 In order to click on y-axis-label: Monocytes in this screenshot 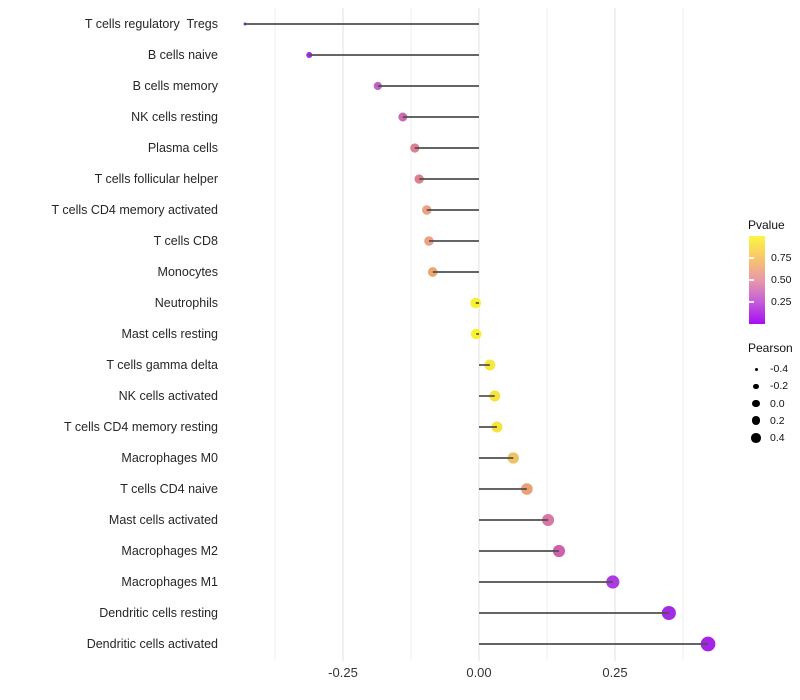, I will do `click(187, 272)`.